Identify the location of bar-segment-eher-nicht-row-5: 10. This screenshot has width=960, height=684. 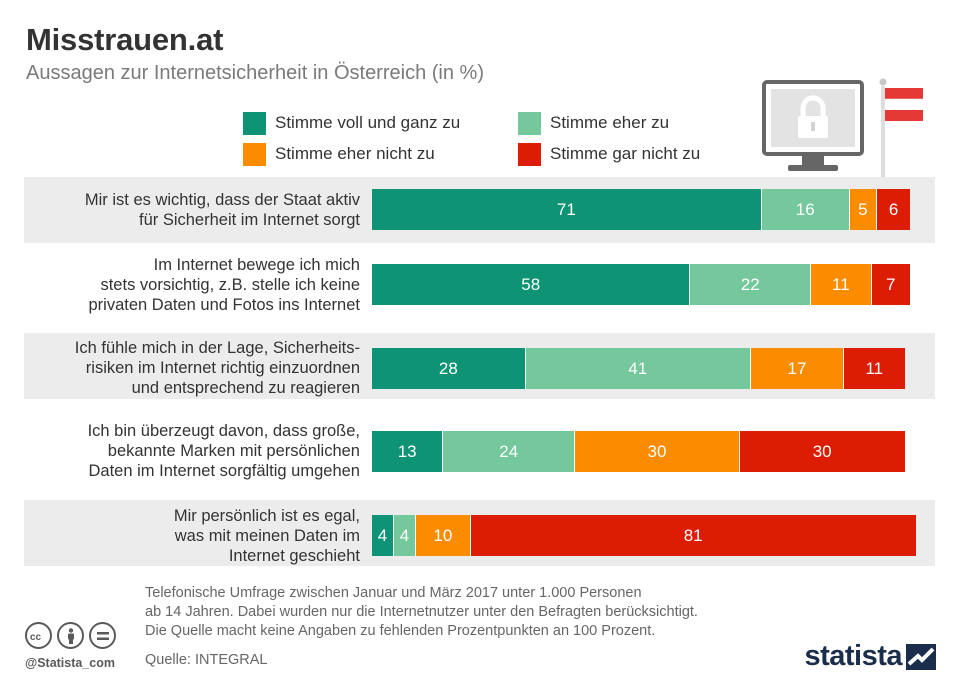
(443, 535).